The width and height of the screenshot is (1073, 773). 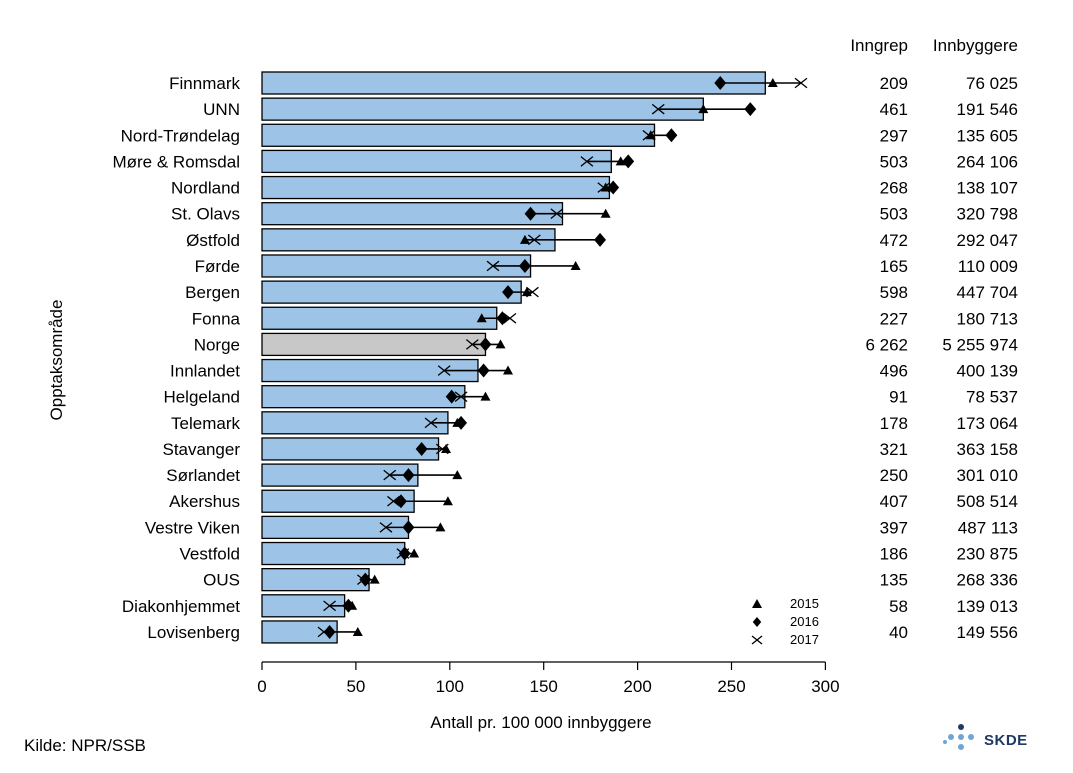 I want to click on marker-2017-15-b, so click(x=390, y=475).